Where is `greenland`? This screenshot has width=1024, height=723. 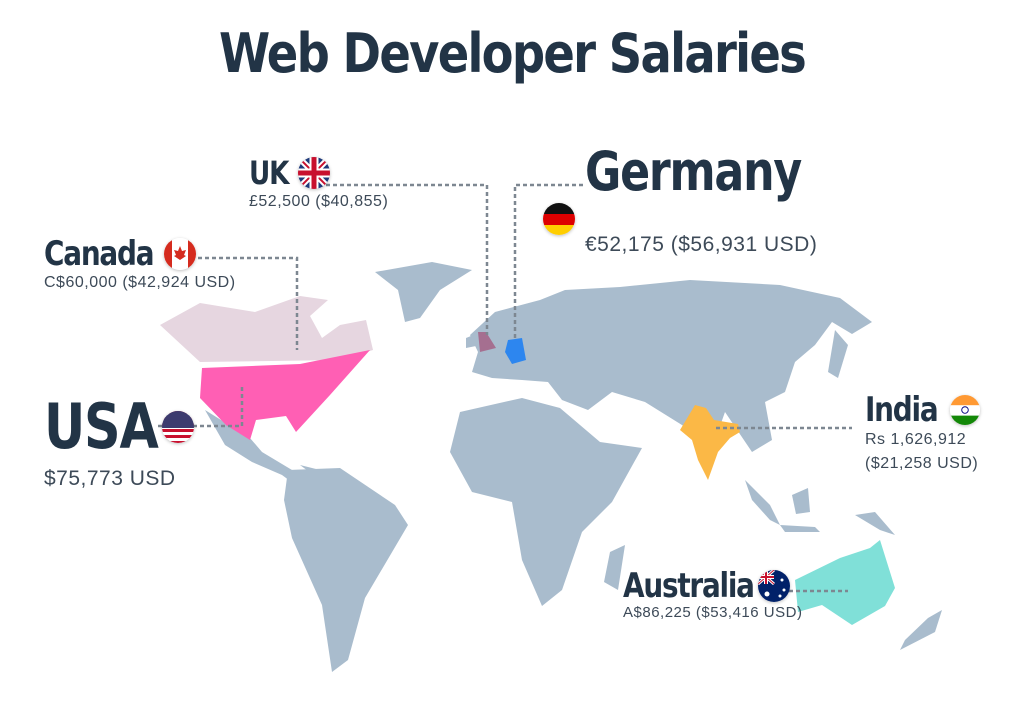
greenland is located at coordinates (423, 292).